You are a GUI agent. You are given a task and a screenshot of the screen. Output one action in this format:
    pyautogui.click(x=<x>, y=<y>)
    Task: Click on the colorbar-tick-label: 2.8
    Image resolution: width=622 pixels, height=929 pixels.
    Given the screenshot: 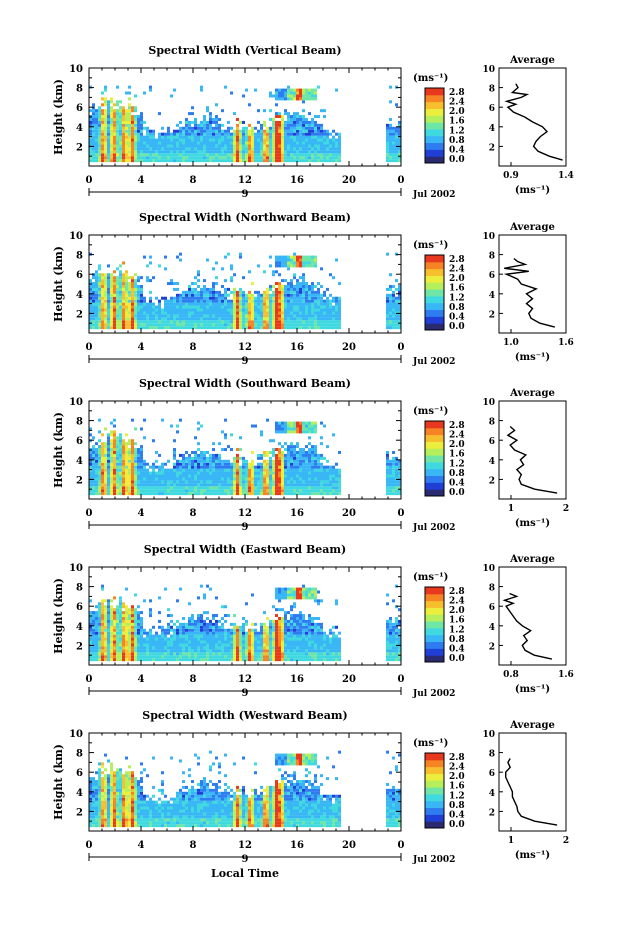 What is the action you would take?
    pyautogui.click(x=457, y=93)
    